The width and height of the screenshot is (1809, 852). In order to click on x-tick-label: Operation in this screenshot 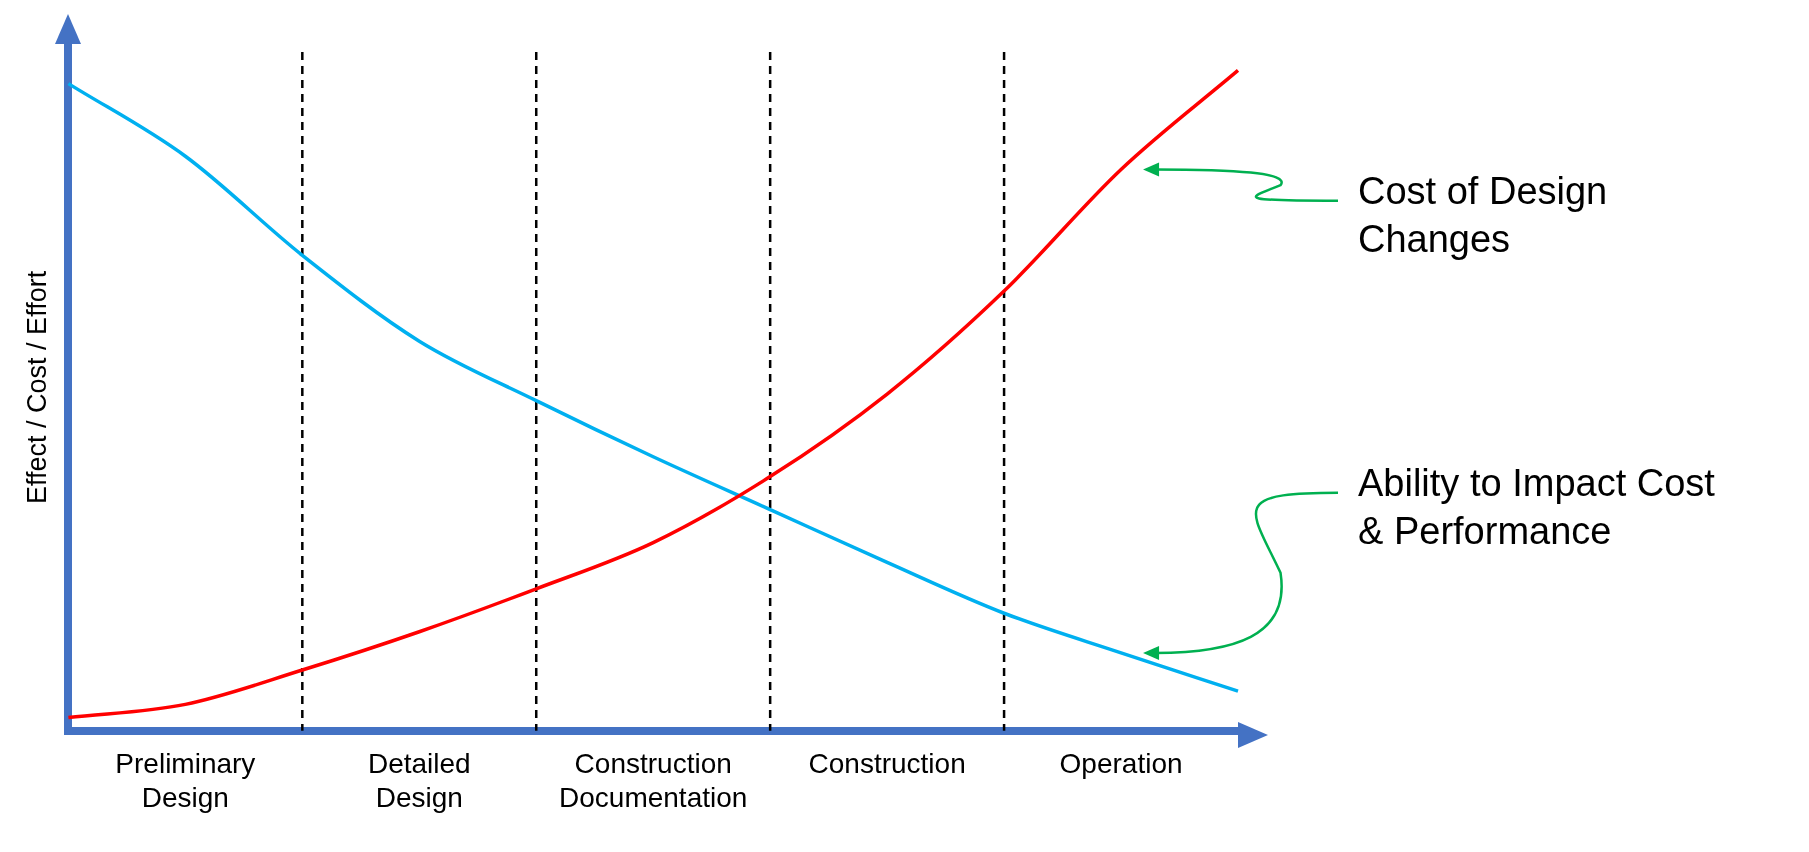, I will do `click(1121, 764)`.